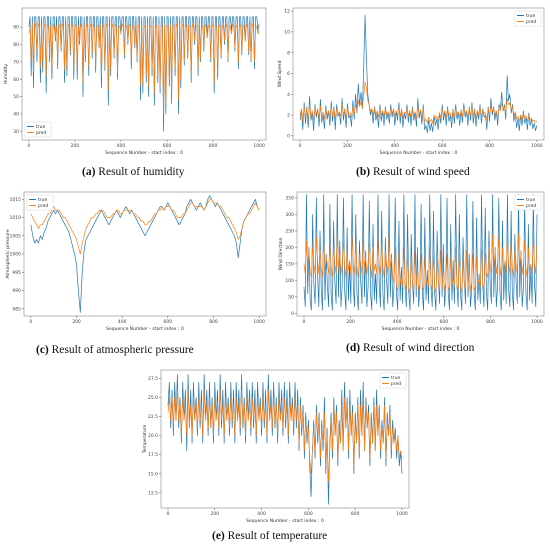 The width and height of the screenshot is (550, 549). Describe the element at coordinates (16, 218) in the screenshot. I see `y-tick-label: 1010` at that location.